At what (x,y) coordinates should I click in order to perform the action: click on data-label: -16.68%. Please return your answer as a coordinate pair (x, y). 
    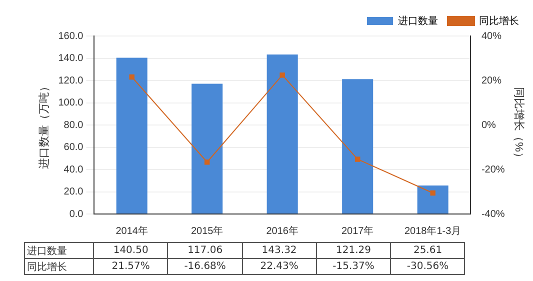
    Looking at the image, I should click on (205, 266).